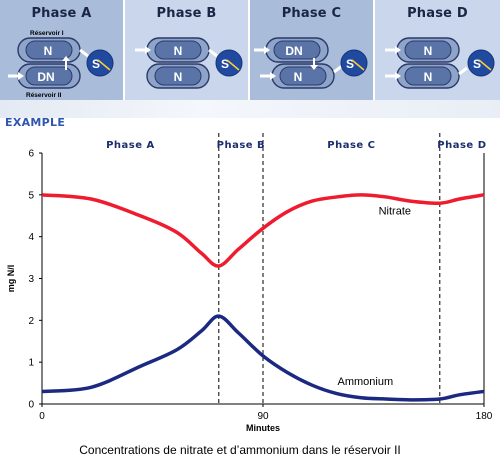  Describe the element at coordinates (350, 64) in the screenshot. I see `phase-c-sensor: S` at that location.